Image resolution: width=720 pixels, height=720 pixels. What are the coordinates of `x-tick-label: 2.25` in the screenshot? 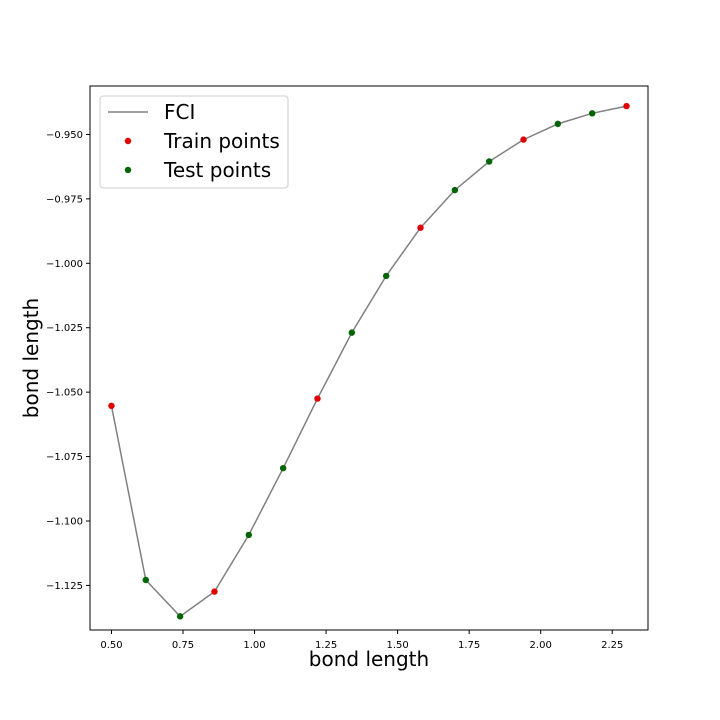 It's located at (612, 645).